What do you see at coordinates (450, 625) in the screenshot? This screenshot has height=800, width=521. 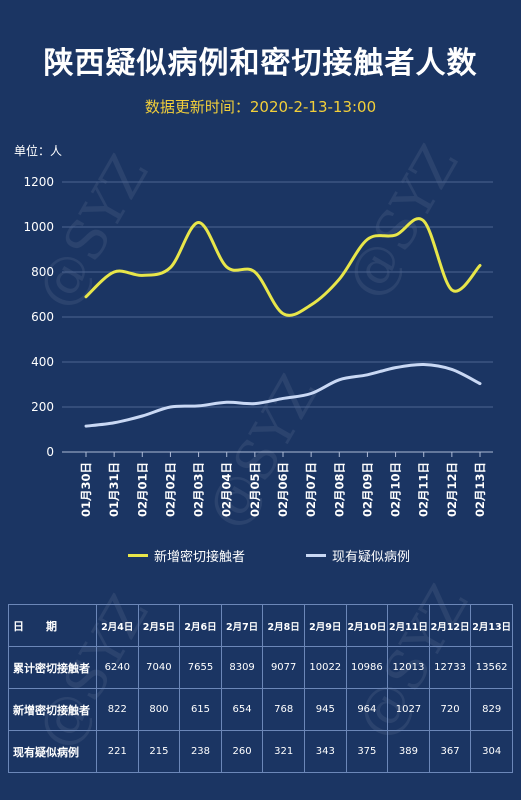 I see `table-date-cell: 2月12日` at bounding box center [450, 625].